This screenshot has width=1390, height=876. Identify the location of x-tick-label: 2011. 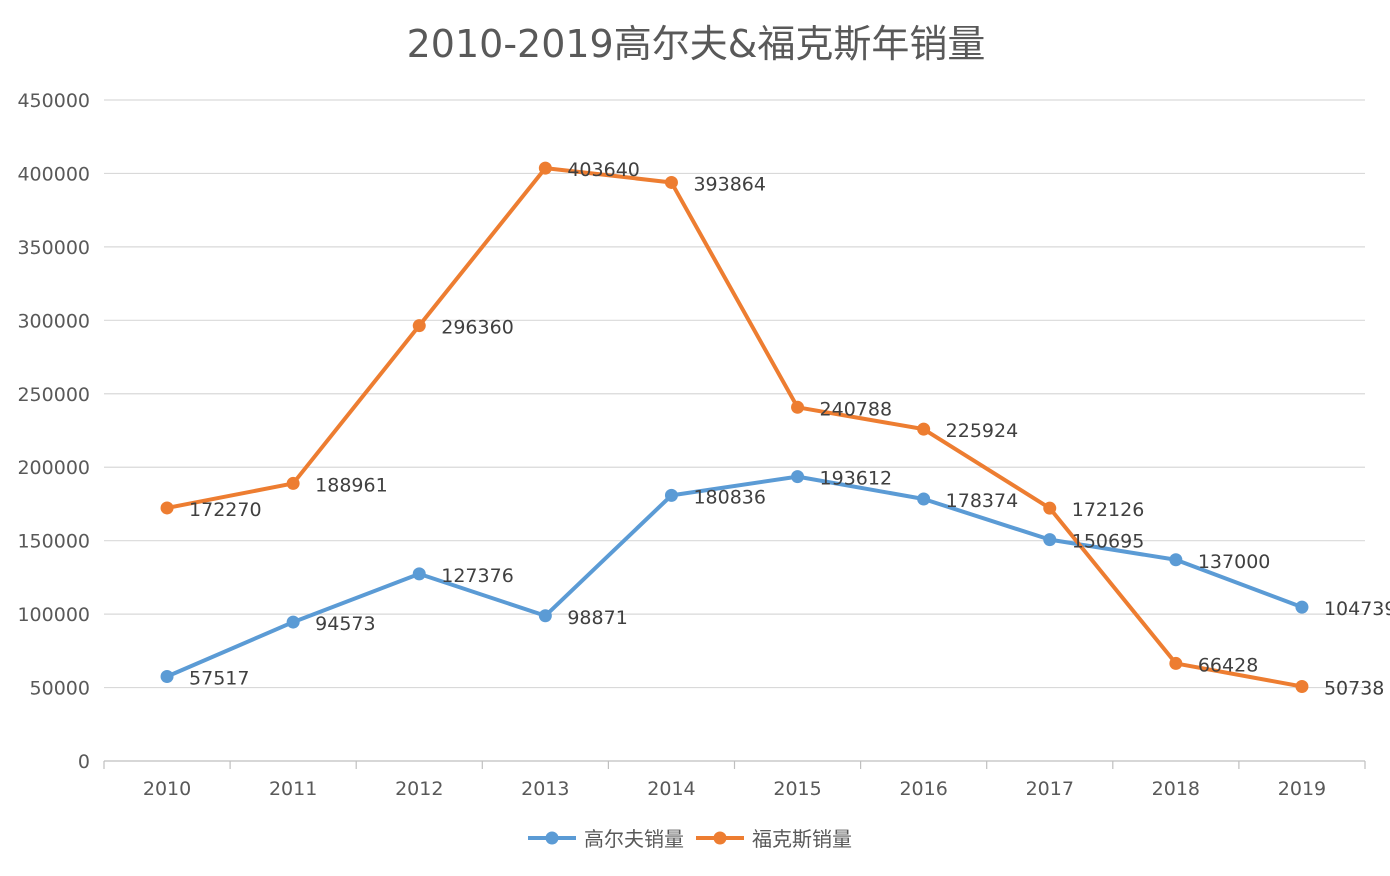
(293, 789).